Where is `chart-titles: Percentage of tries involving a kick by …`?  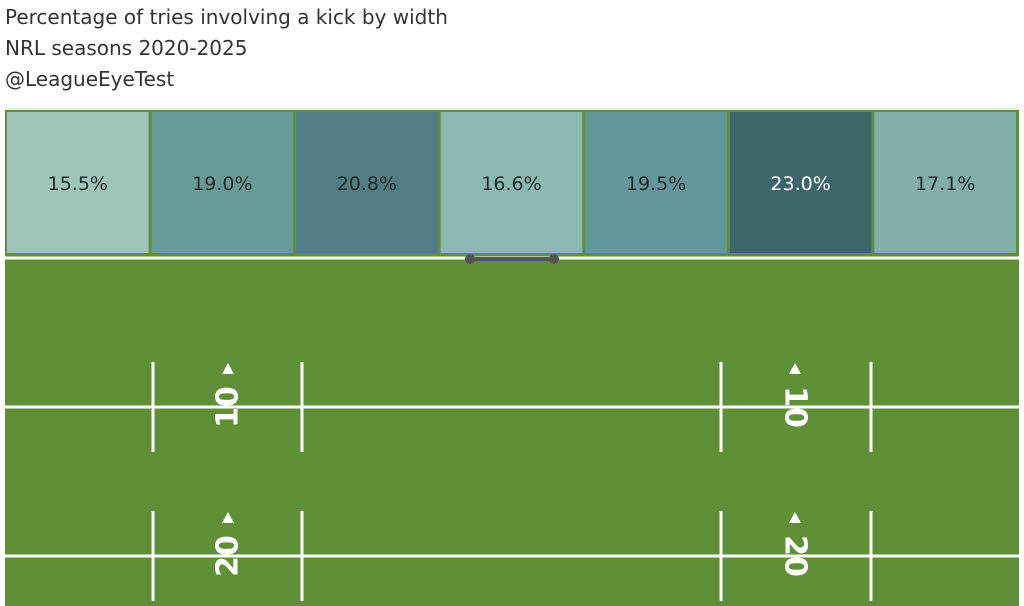
chart-titles: Percentage of tries involving a kick by … is located at coordinates (226, 48).